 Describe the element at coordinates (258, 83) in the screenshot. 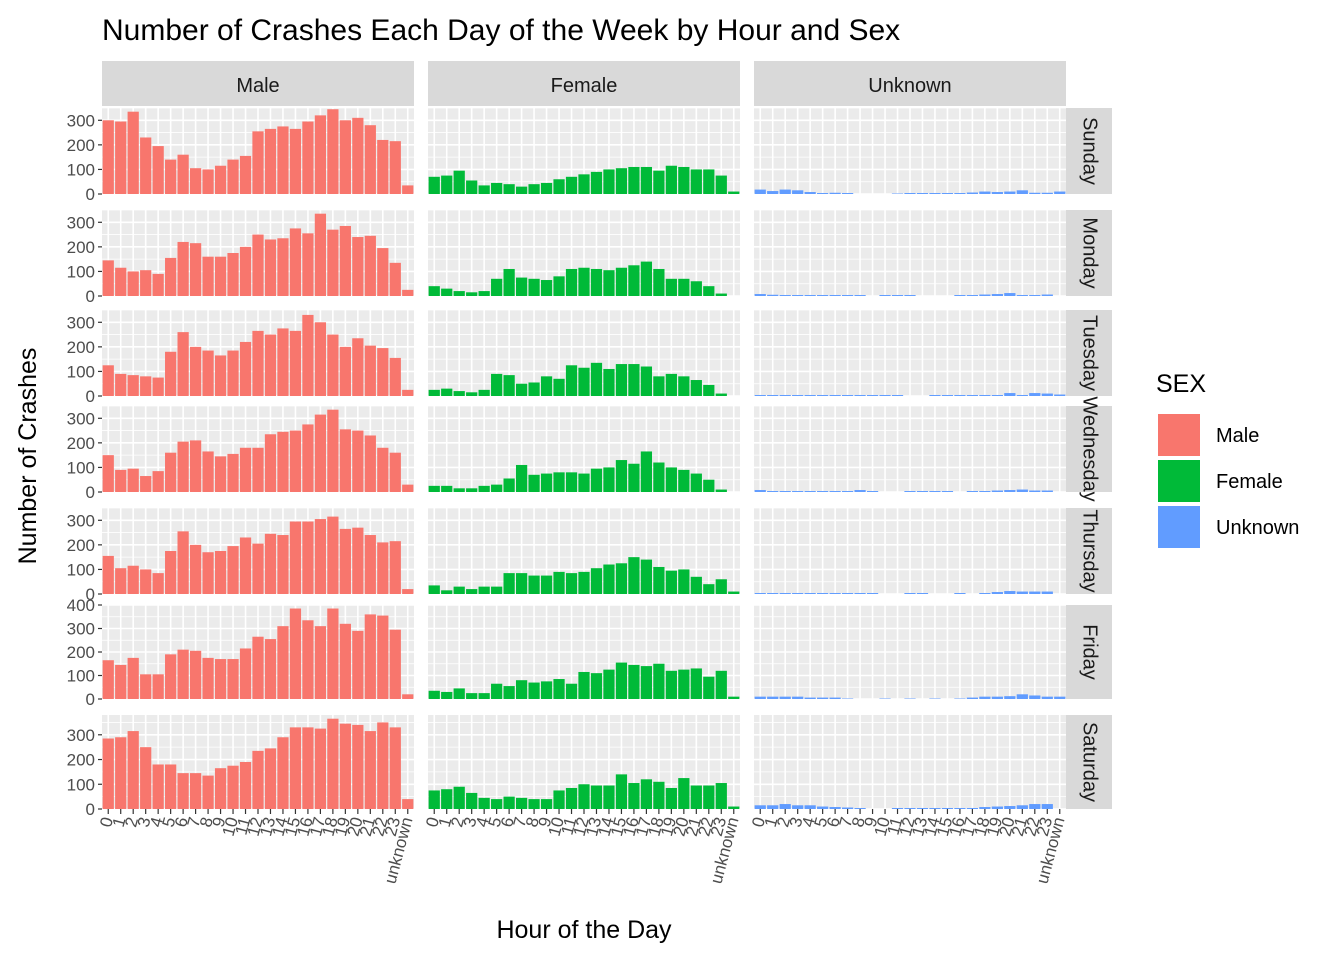

I see `facet-strip-male` at that location.